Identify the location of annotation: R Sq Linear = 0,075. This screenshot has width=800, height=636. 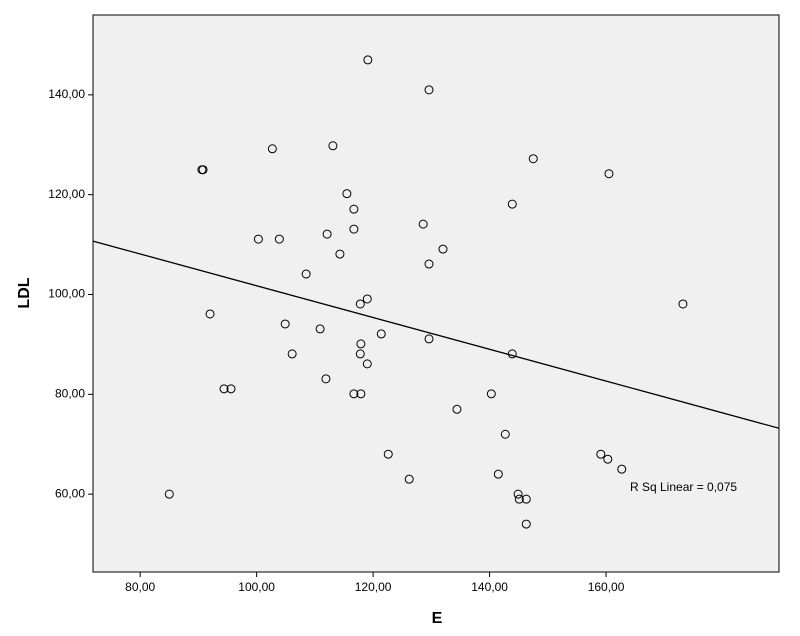
(683, 487).